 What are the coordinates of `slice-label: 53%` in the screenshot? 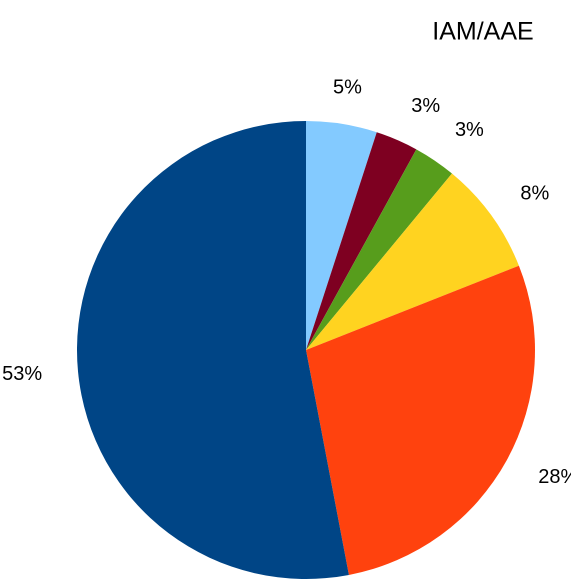 It's located at (22, 374).